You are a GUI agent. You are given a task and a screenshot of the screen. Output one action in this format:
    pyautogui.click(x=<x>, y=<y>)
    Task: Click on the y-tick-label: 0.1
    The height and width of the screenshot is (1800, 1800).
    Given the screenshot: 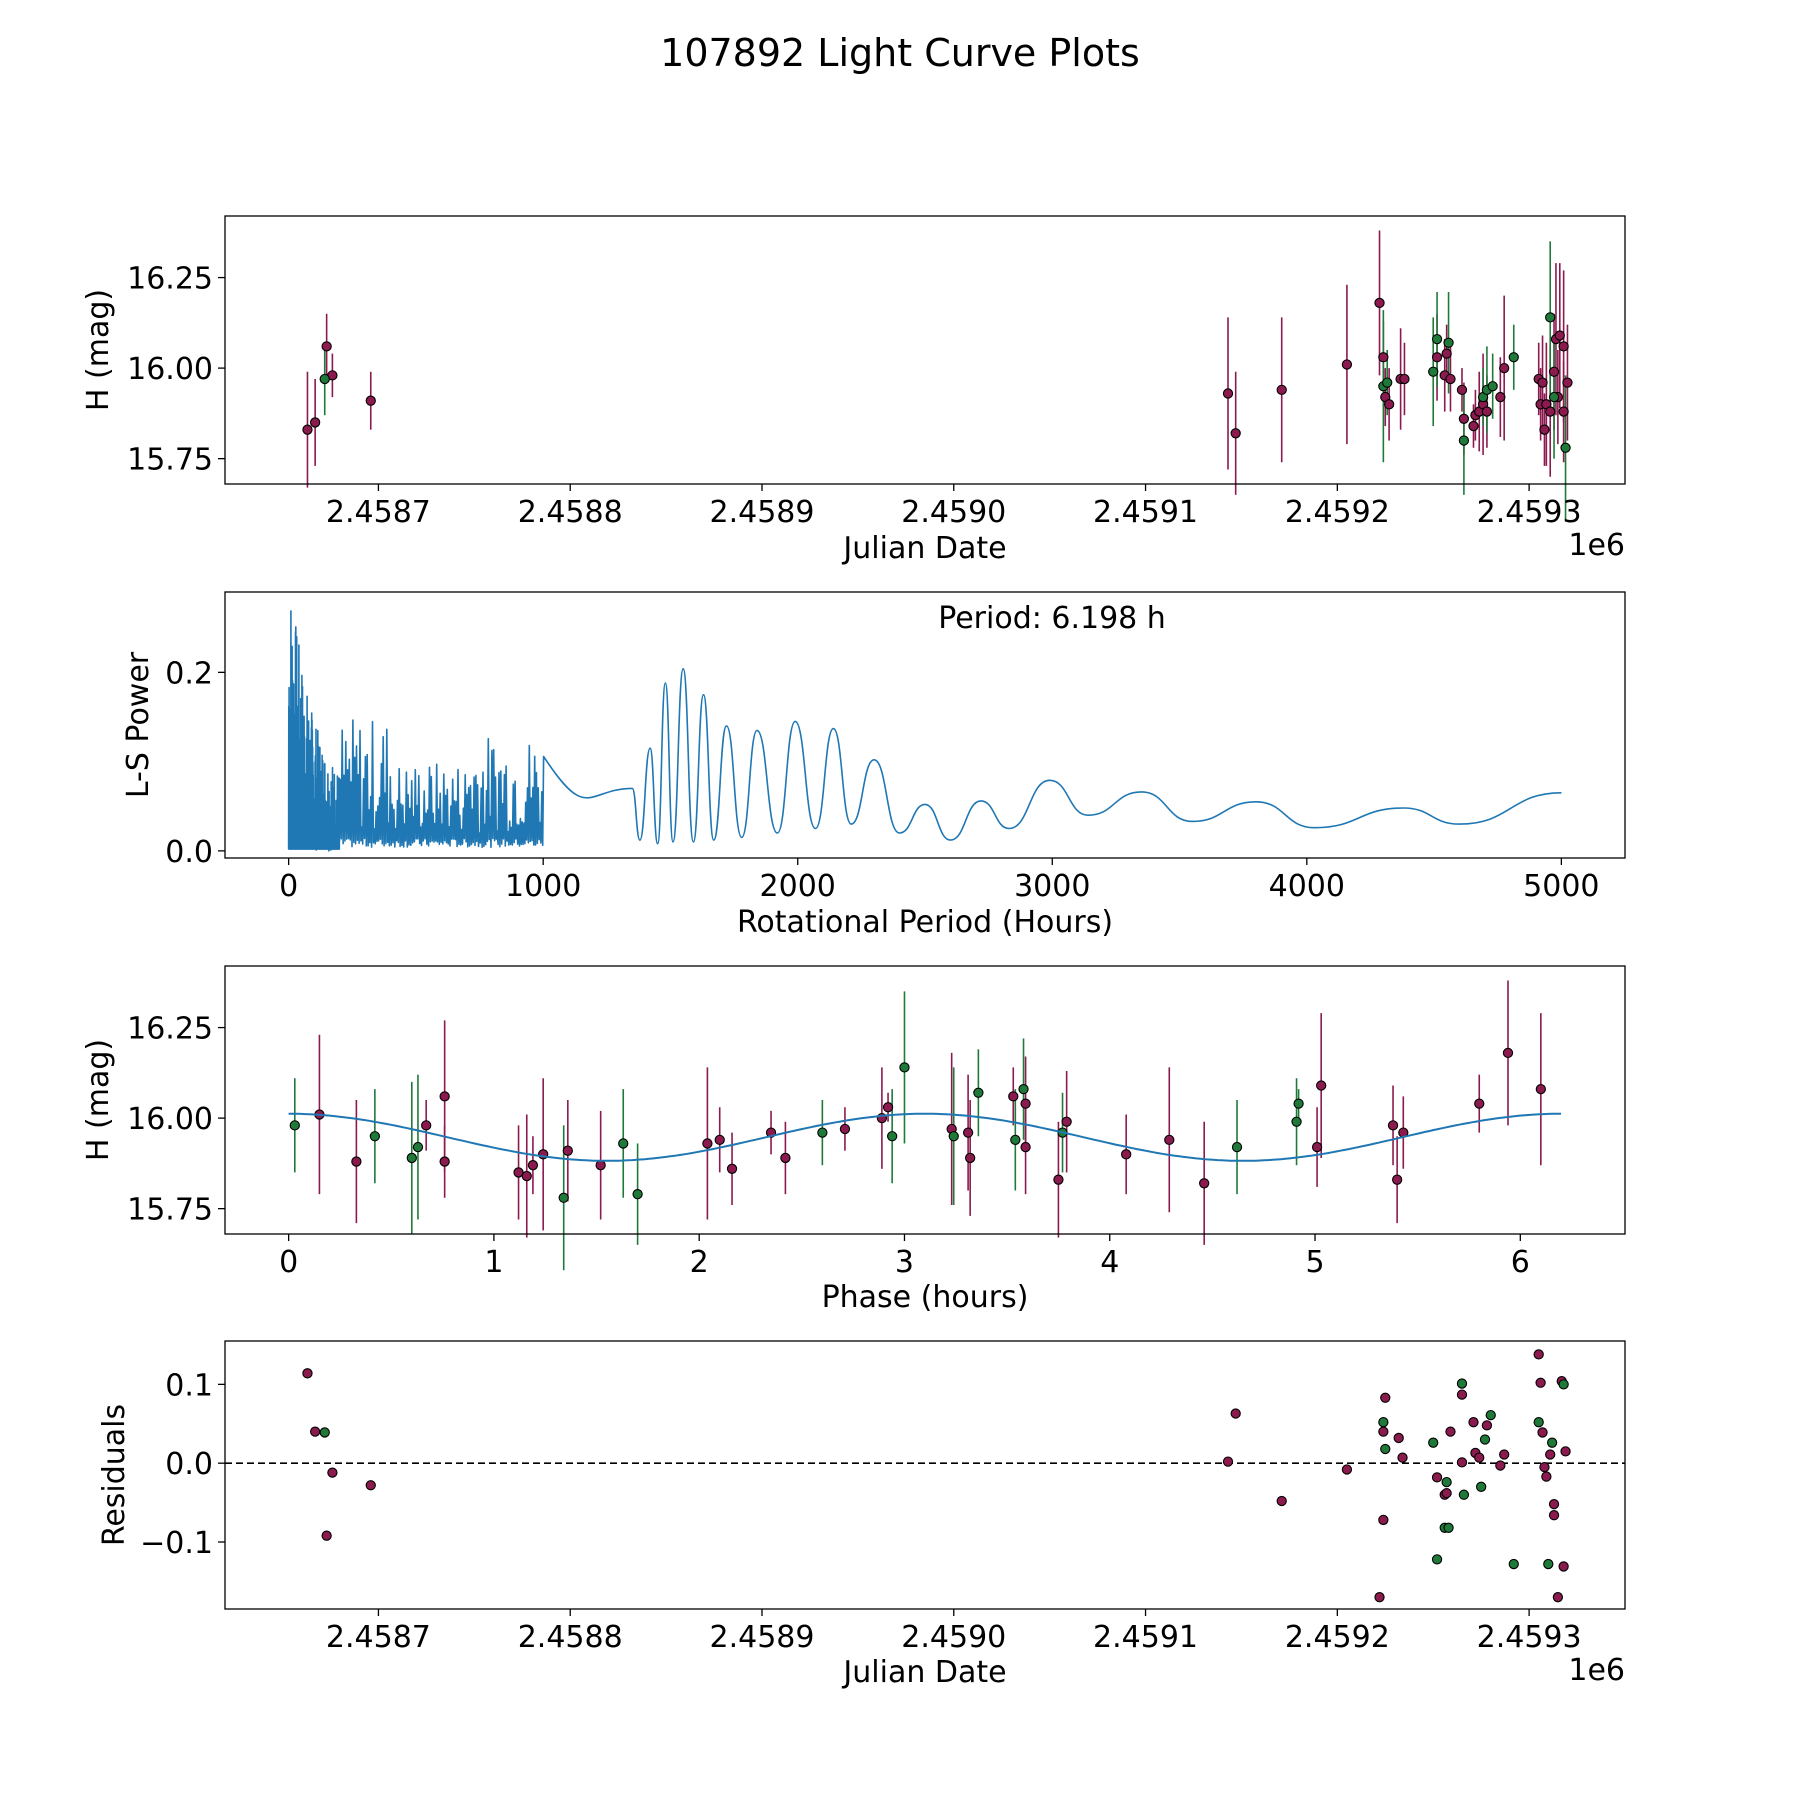 What is the action you would take?
    pyautogui.click(x=189, y=1385)
    